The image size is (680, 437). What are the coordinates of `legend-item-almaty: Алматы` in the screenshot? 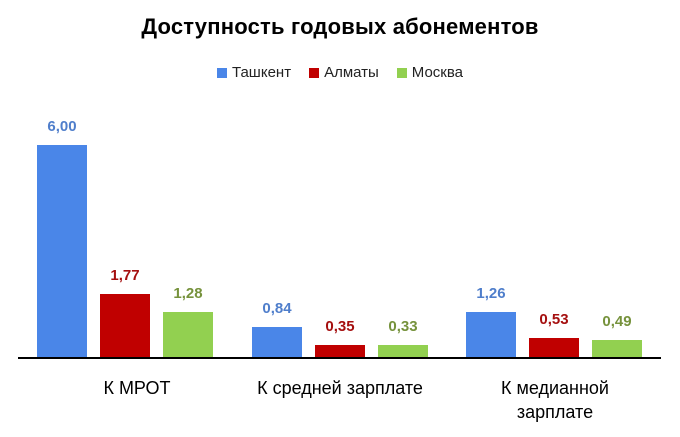 It's located at (344, 72).